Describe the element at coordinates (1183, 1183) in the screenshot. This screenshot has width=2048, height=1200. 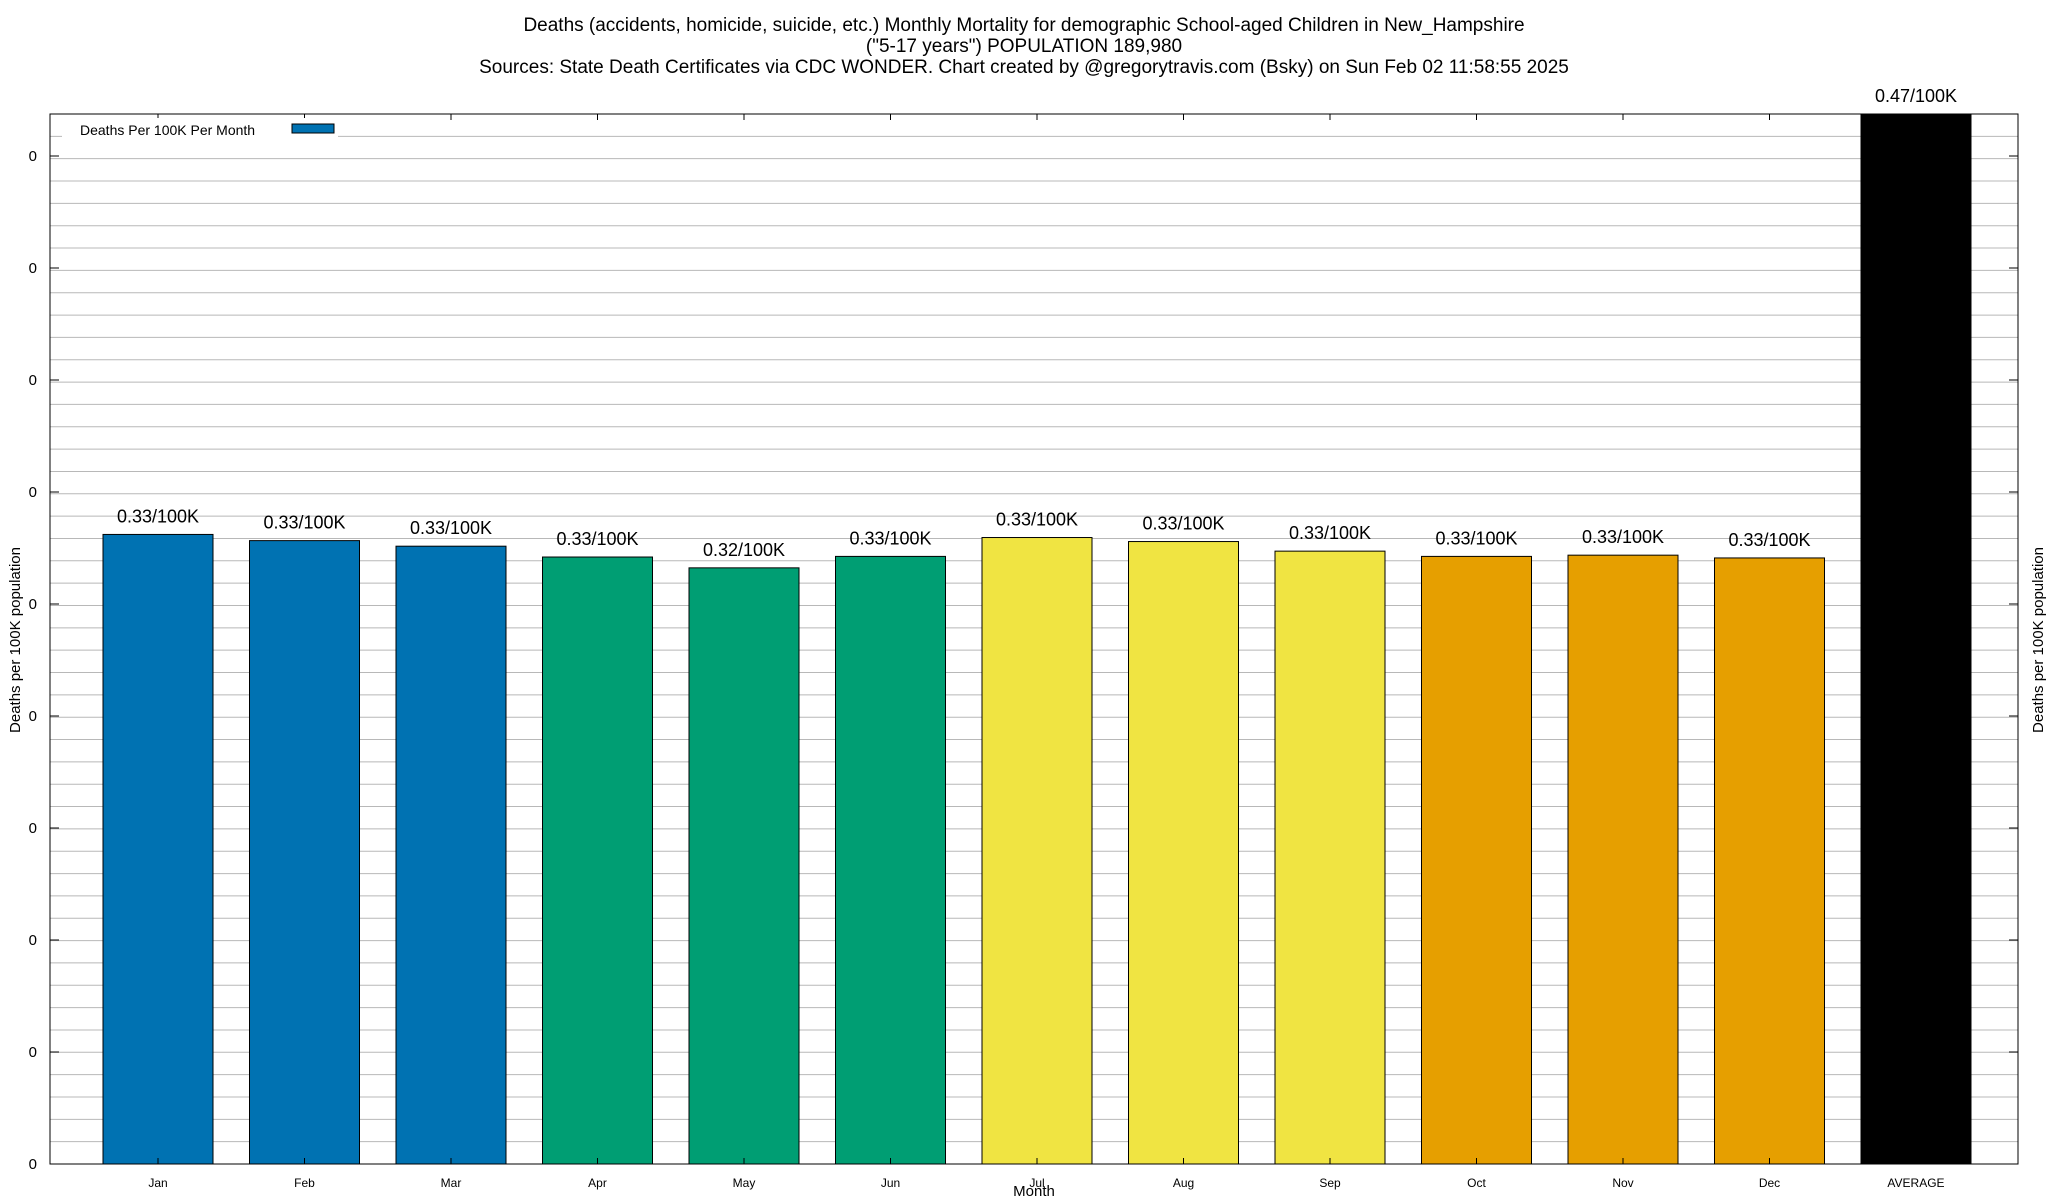
I see `x-tick-label-aug: Aug` at that location.